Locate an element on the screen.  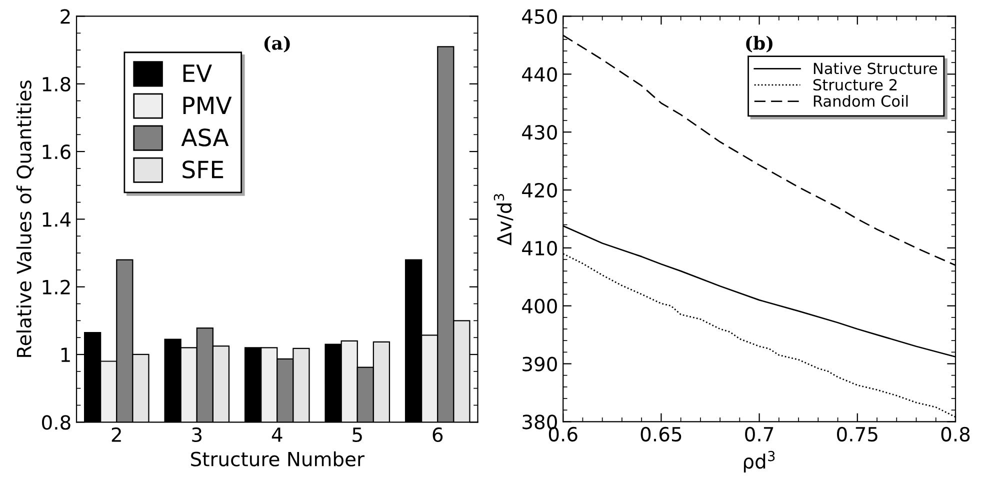
legend-label: Random Coil is located at coordinates (861, 101).